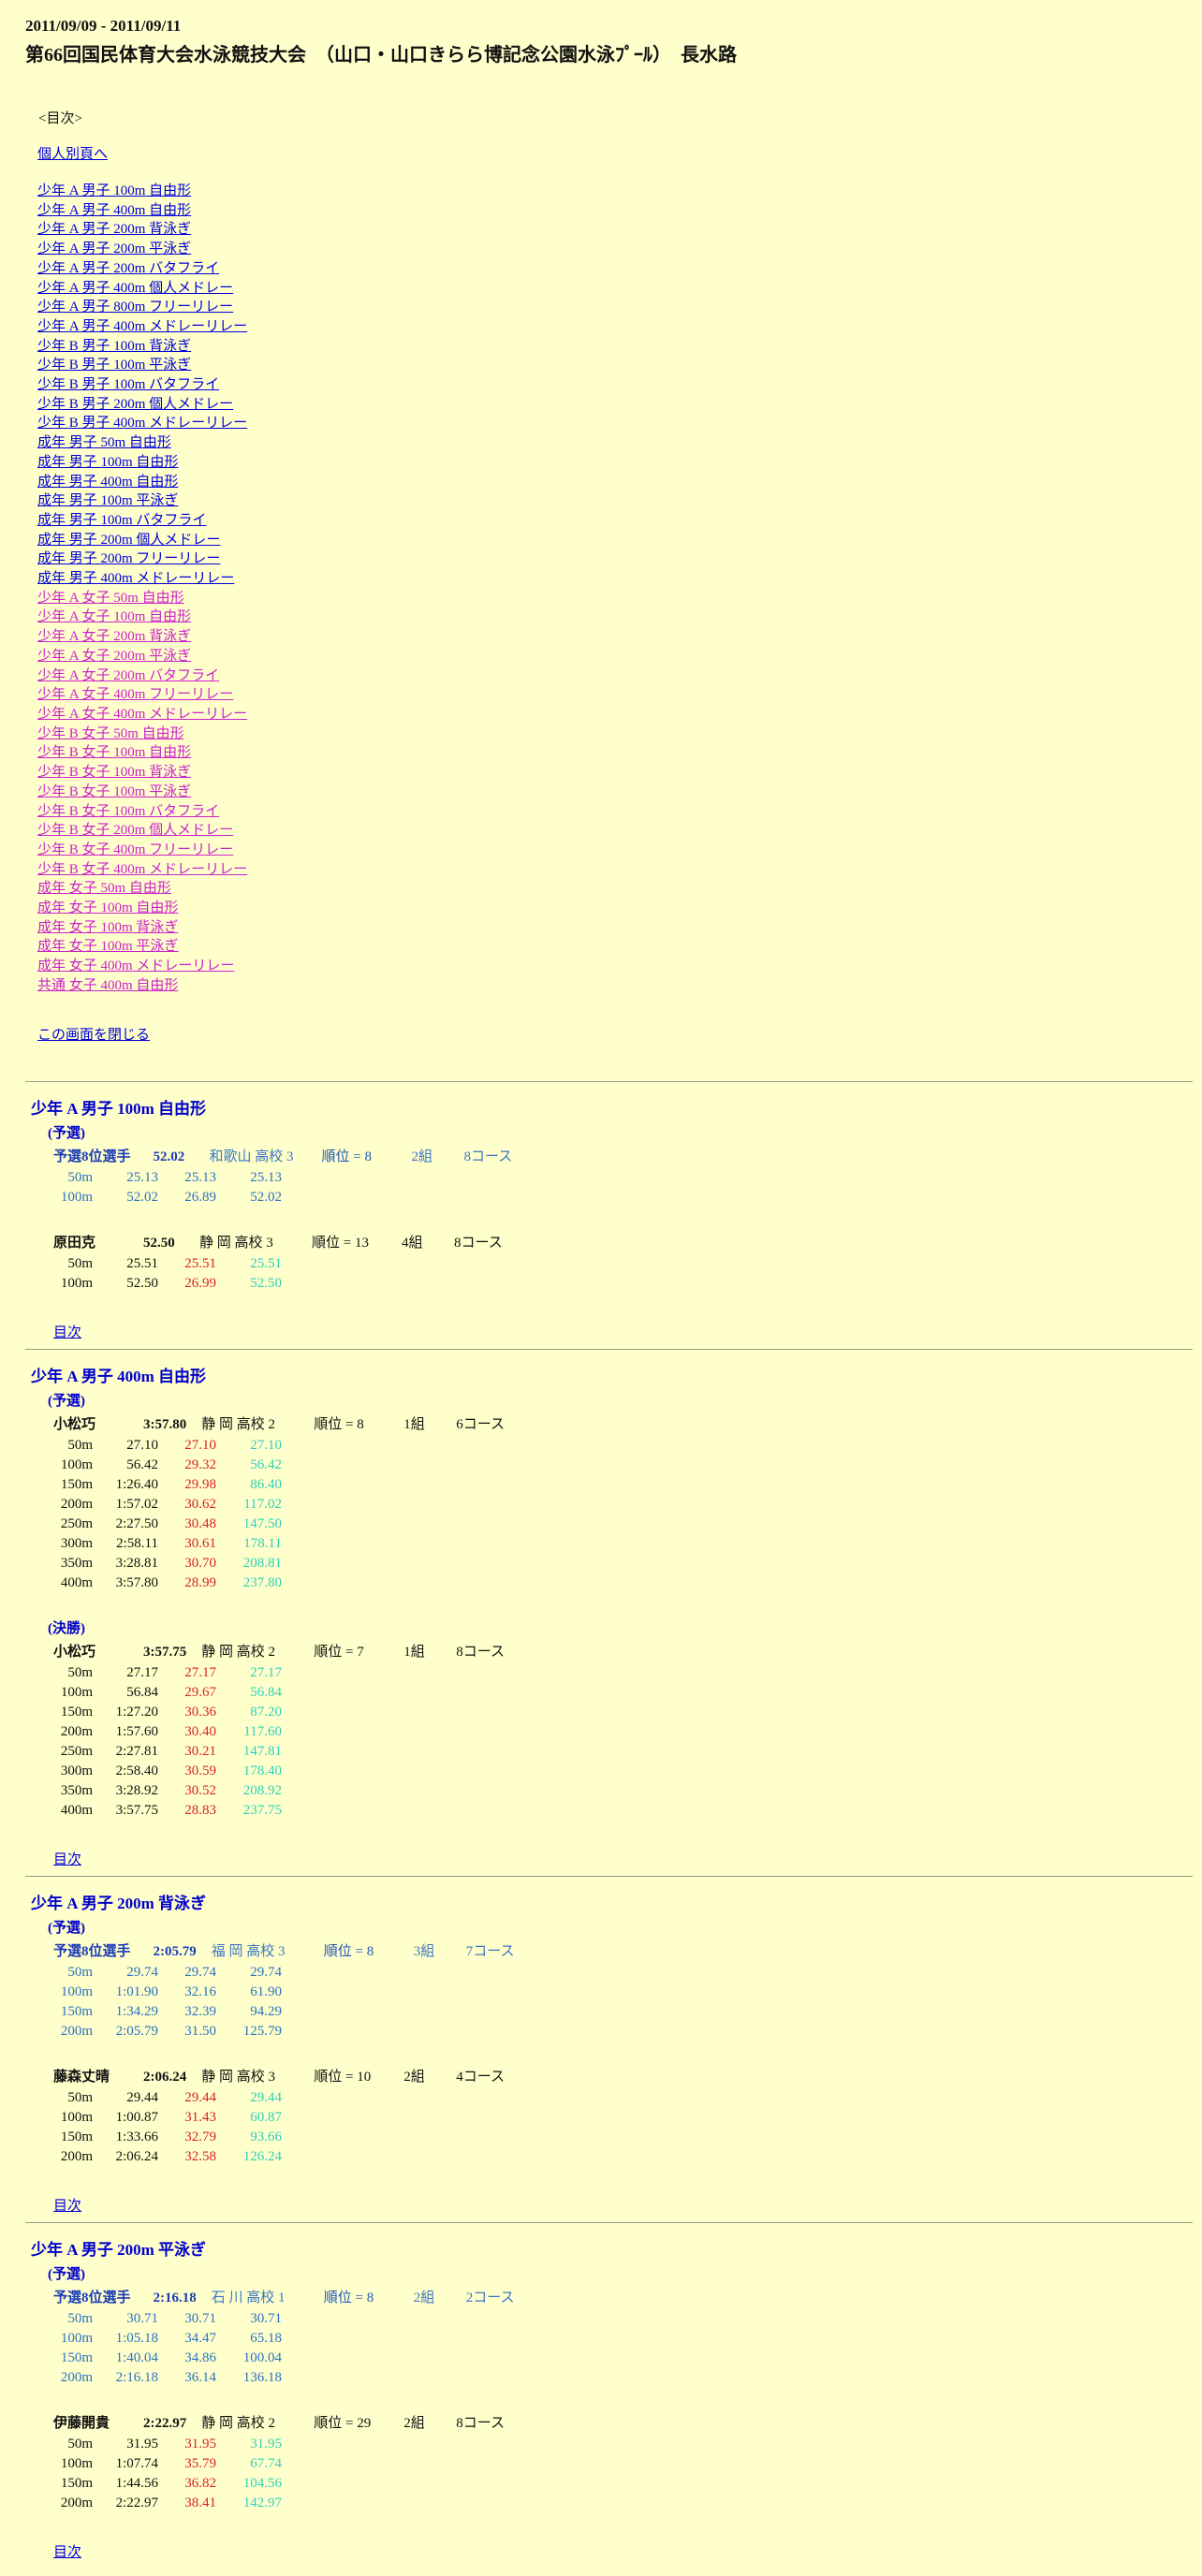 Image resolution: width=1202 pixels, height=2576 pixels. What do you see at coordinates (114, 365) in the screenshot?
I see `toc-event-link: 少年 B 男子 100m 平泳ぎ` at bounding box center [114, 365].